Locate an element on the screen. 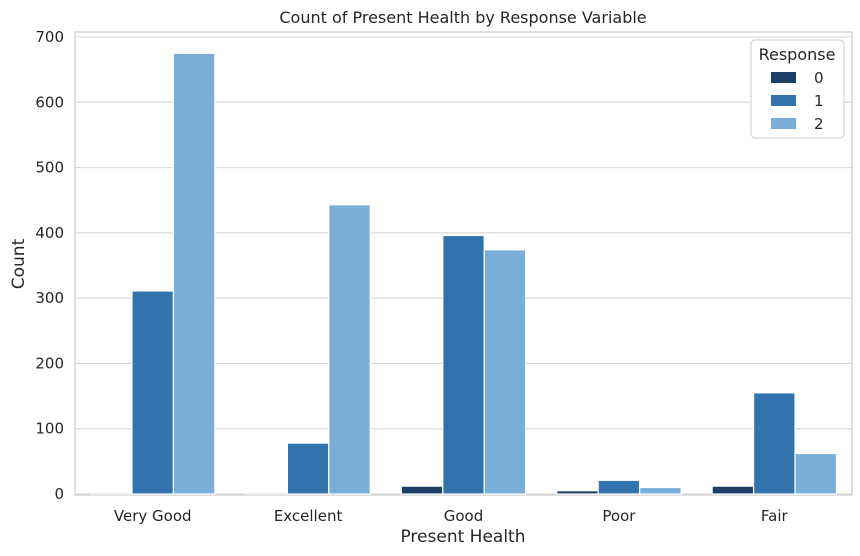 This screenshot has height=556, width=860. y-tick-label: 300 is located at coordinates (49, 298).